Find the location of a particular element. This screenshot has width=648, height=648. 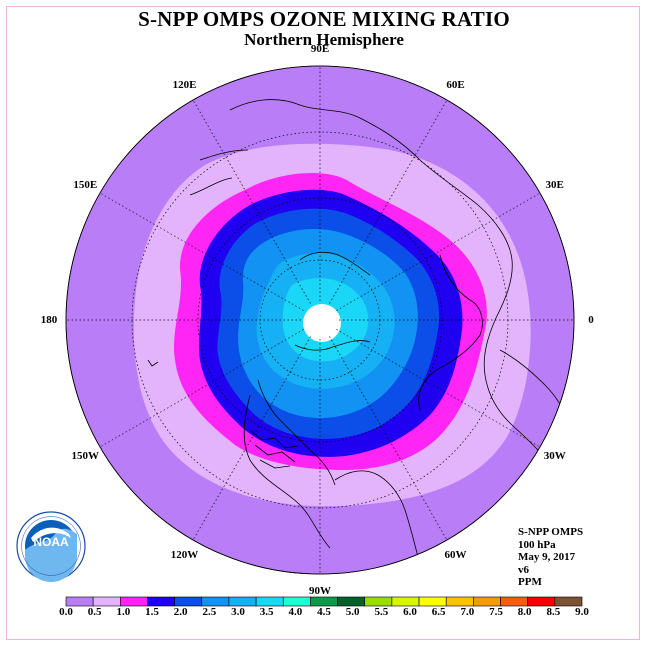

colorbar-tick-label: 3.0 is located at coordinates (238, 612).